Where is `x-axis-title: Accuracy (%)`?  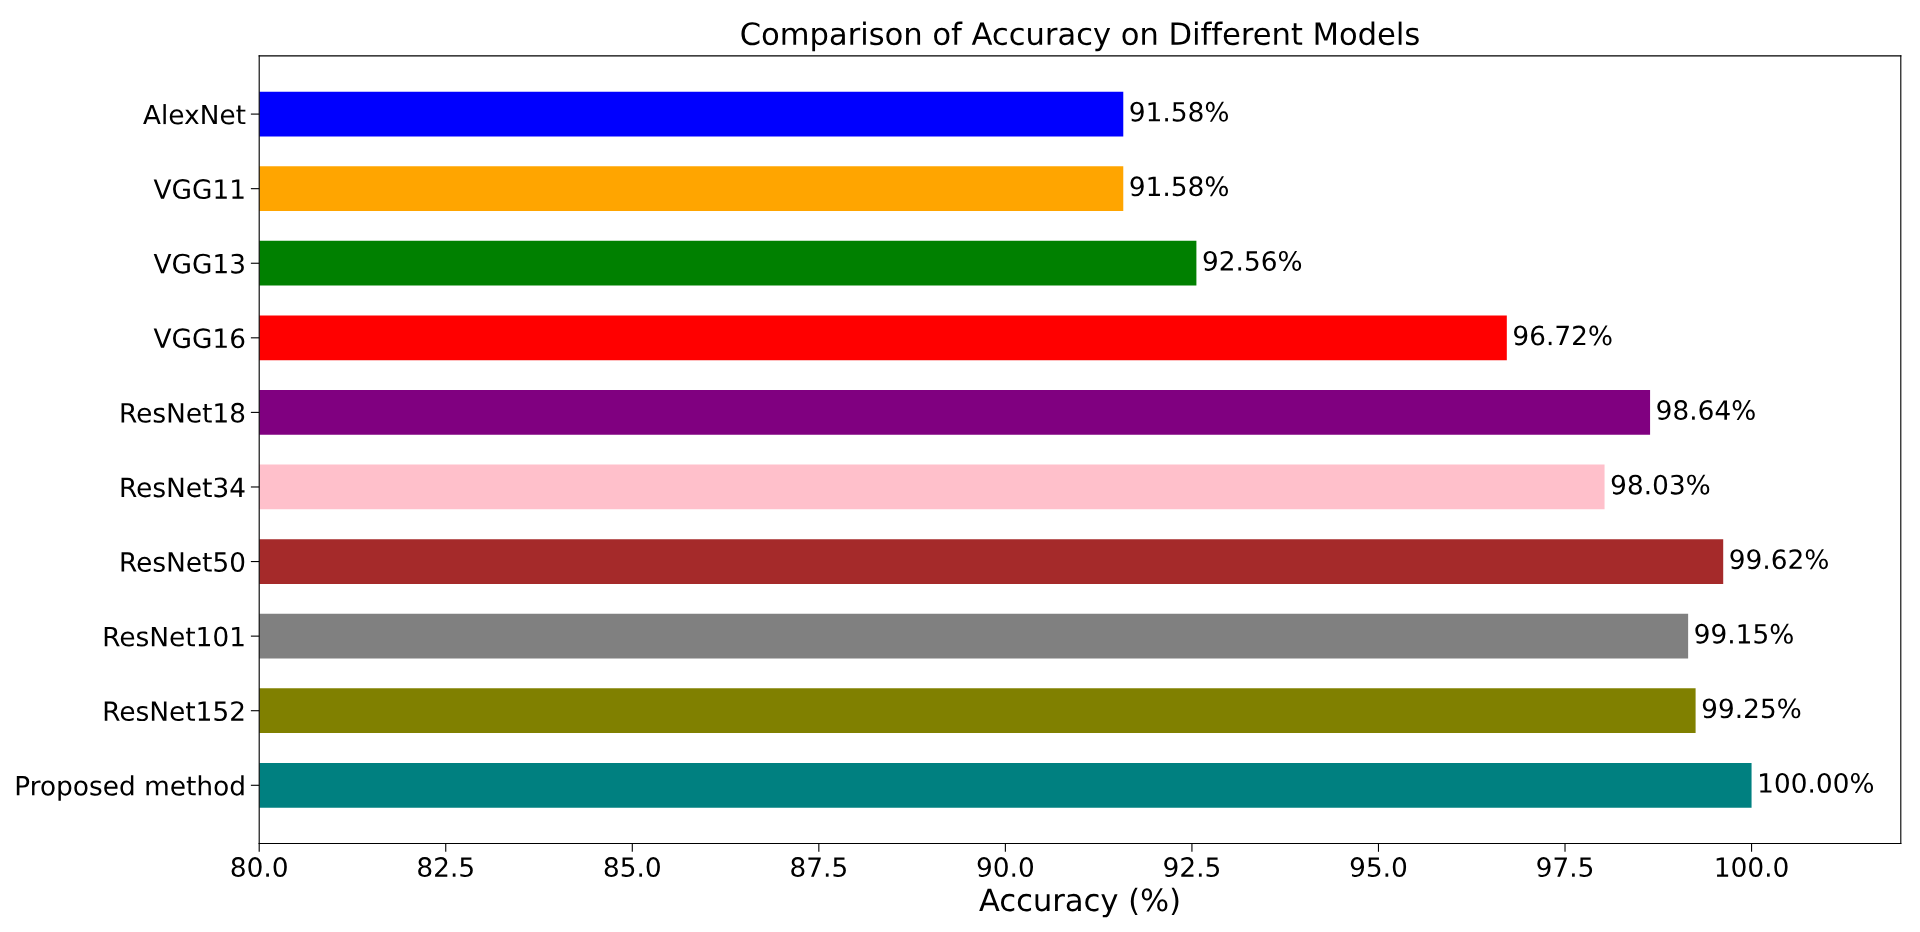 x-axis-title: Accuracy (%) is located at coordinates (1079, 902).